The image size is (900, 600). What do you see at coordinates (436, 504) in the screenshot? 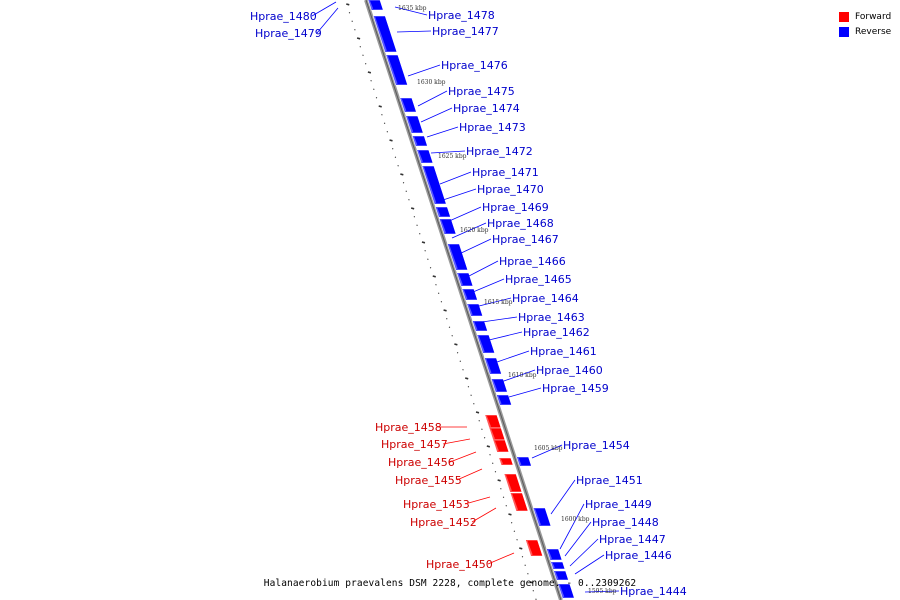
I see `gene-label: Hprae_1453` at bounding box center [436, 504].